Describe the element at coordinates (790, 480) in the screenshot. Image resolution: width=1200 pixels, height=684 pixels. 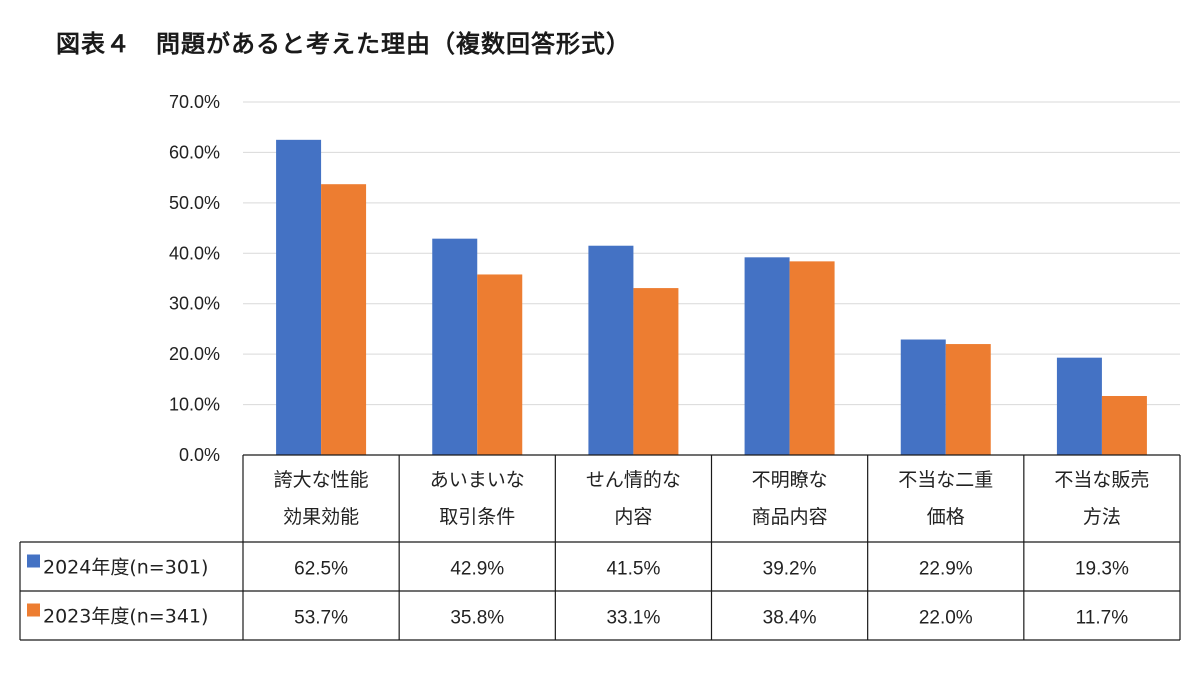
I see `category-label: 不明瞭な` at that location.